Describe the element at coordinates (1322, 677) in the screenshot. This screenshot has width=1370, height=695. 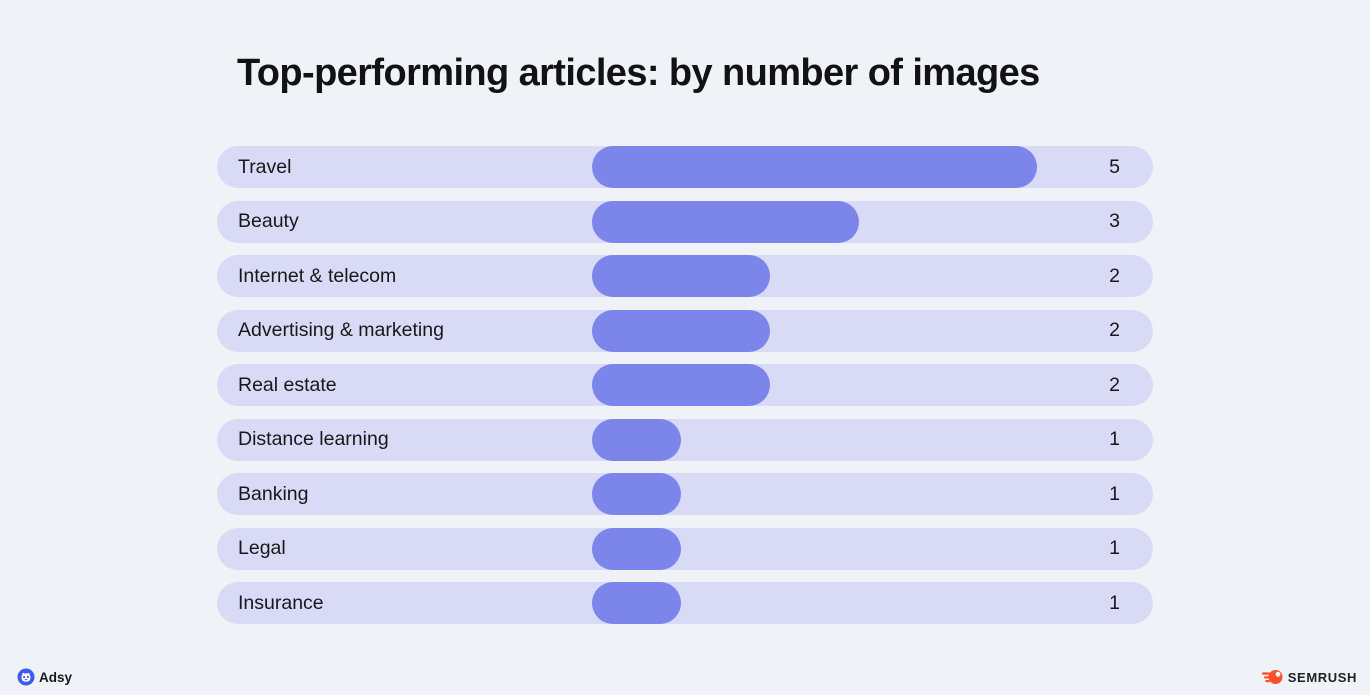
I see `semrush-wordmark: SEMRUSH` at that location.